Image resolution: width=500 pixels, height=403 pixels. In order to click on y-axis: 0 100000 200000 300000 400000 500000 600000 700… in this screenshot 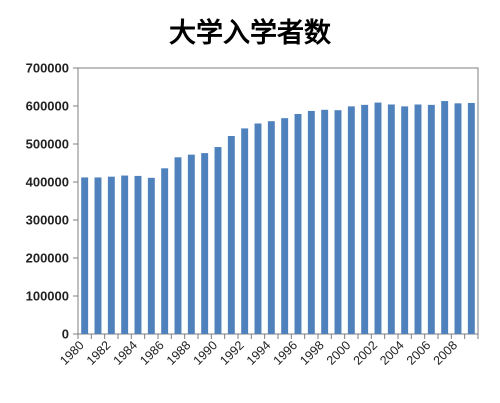, I will do `click(52, 201)`.